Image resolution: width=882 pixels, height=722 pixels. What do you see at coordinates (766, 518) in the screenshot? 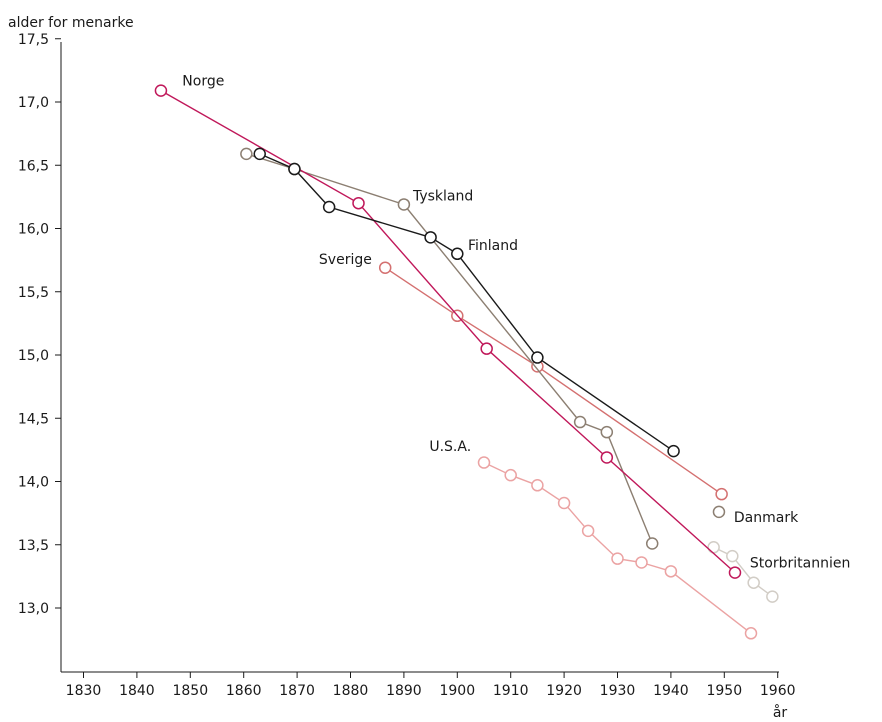
I see `label-danmark: Danmark` at bounding box center [766, 518].